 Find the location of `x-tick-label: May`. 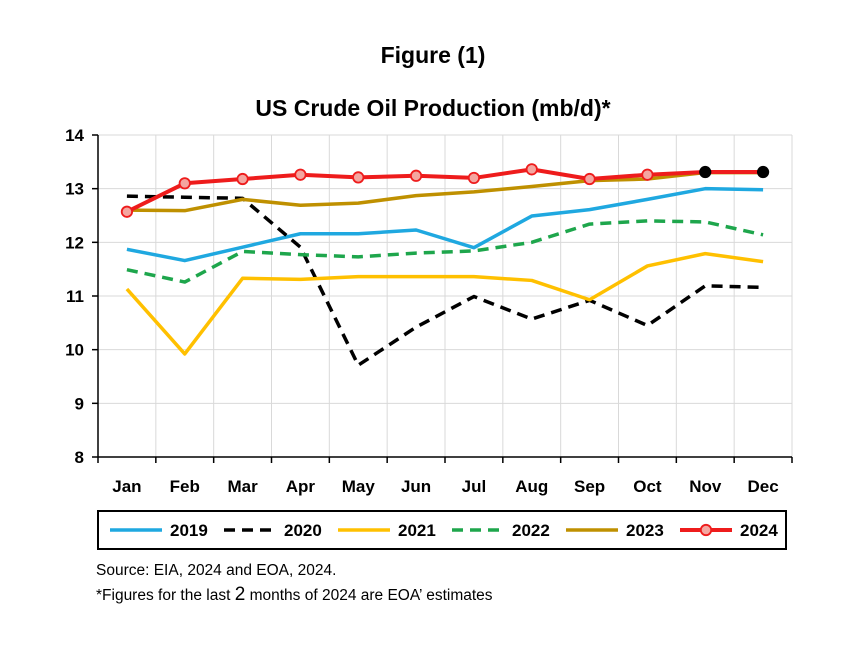

x-tick-label: May is located at coordinates (359, 486).